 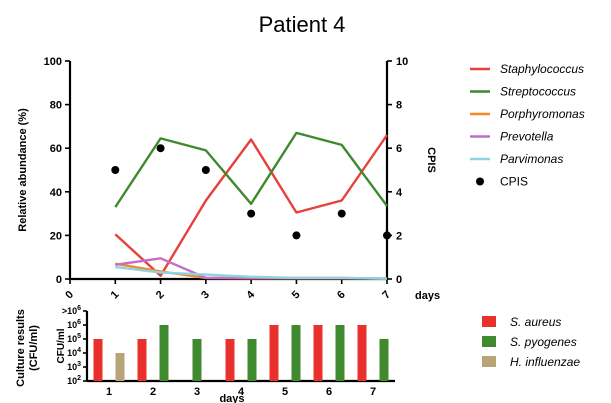 I want to click on culture-x-tick-label: 1, so click(x=109, y=392).